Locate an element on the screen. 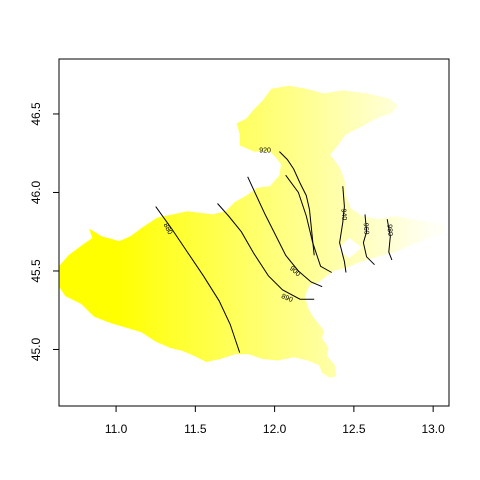  contour-label-960: 960 is located at coordinates (366, 229).